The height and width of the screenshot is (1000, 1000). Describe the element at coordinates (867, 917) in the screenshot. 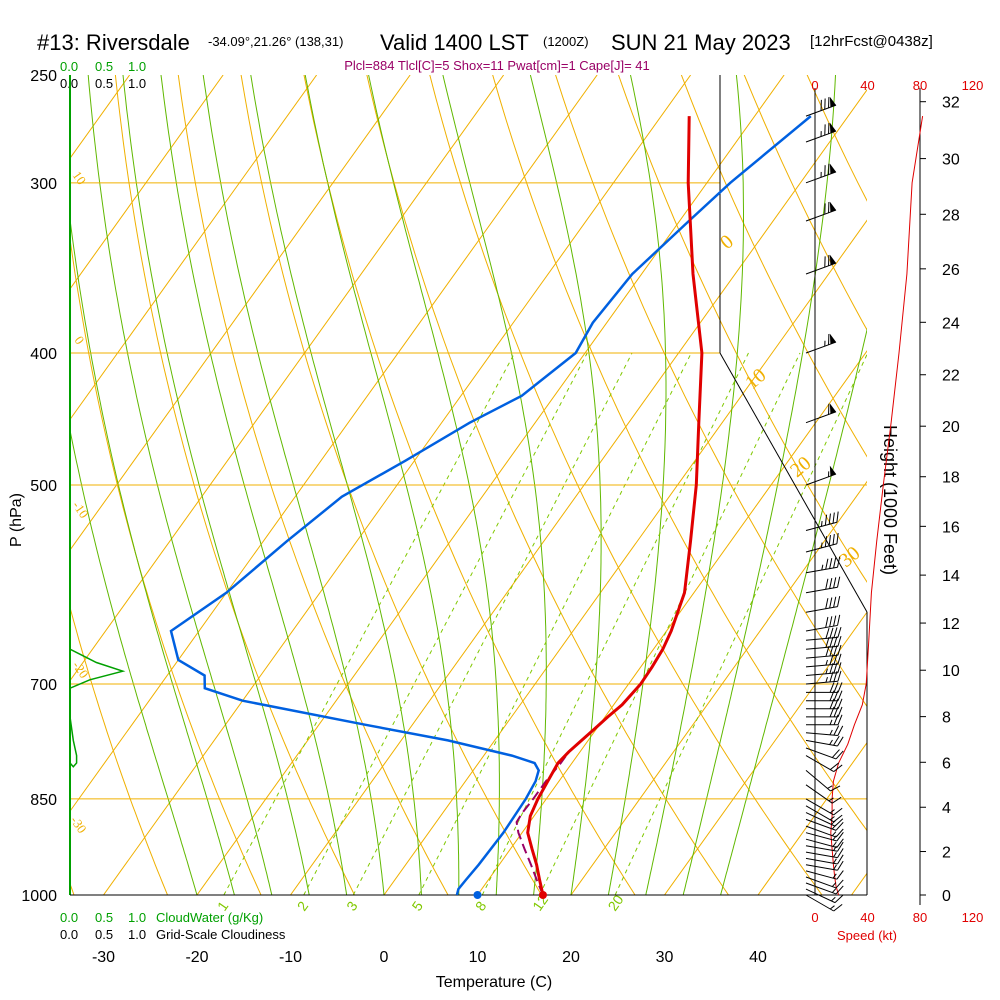

I see `wind-speed-tick-bottom: 40` at that location.